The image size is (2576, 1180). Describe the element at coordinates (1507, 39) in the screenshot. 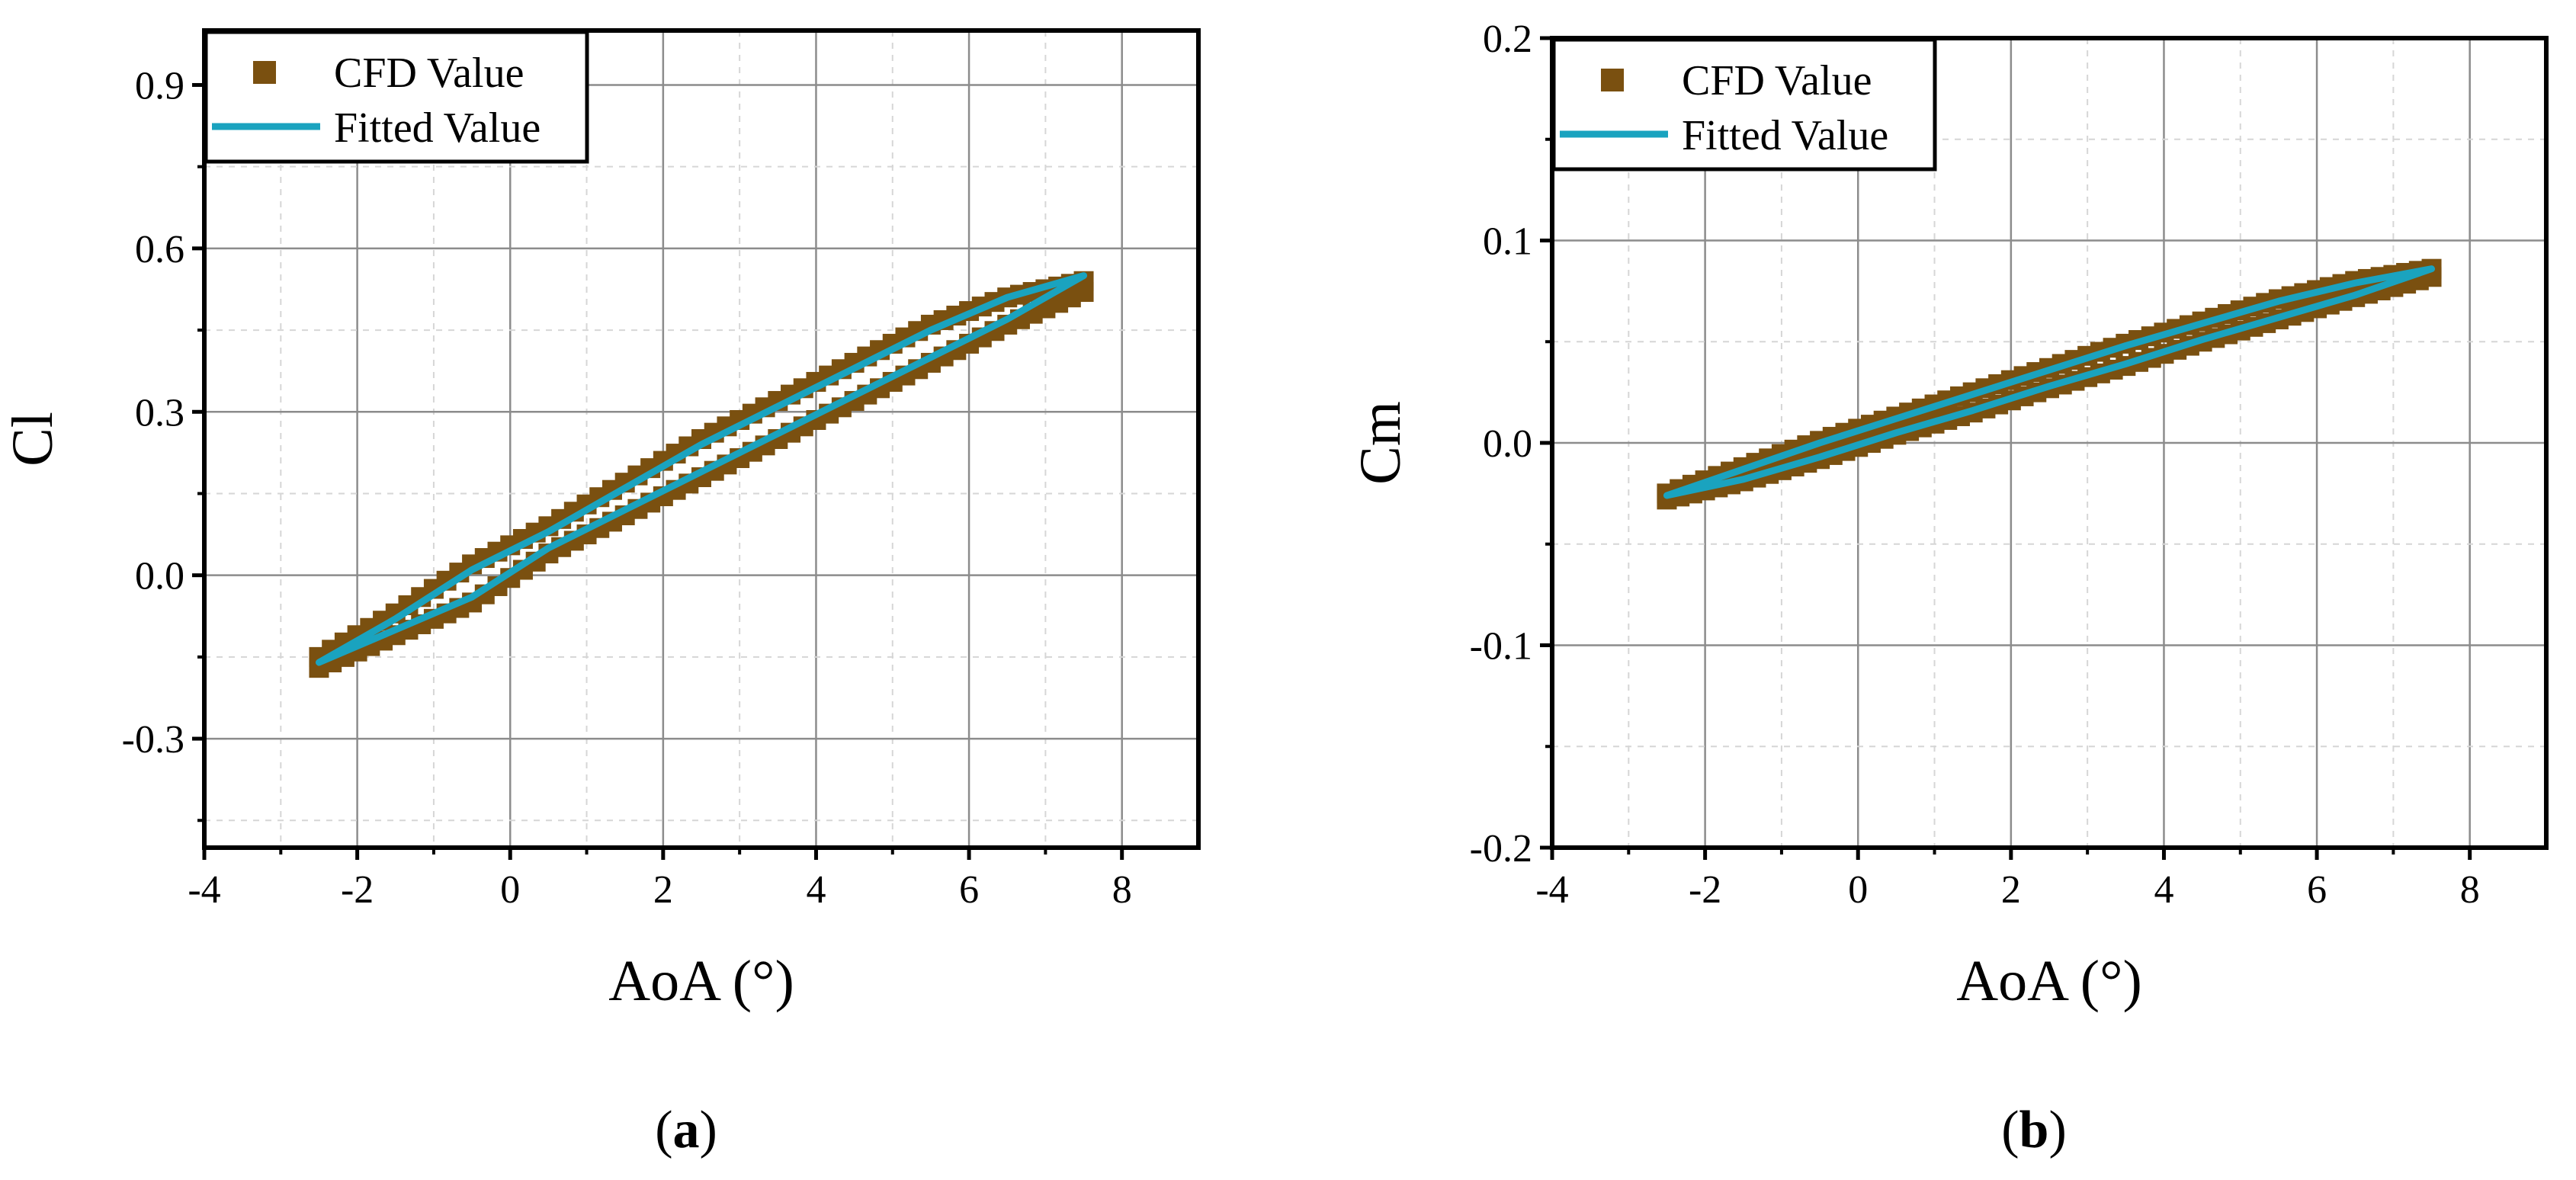

I see `y-tick-label-b: 0.2` at that location.